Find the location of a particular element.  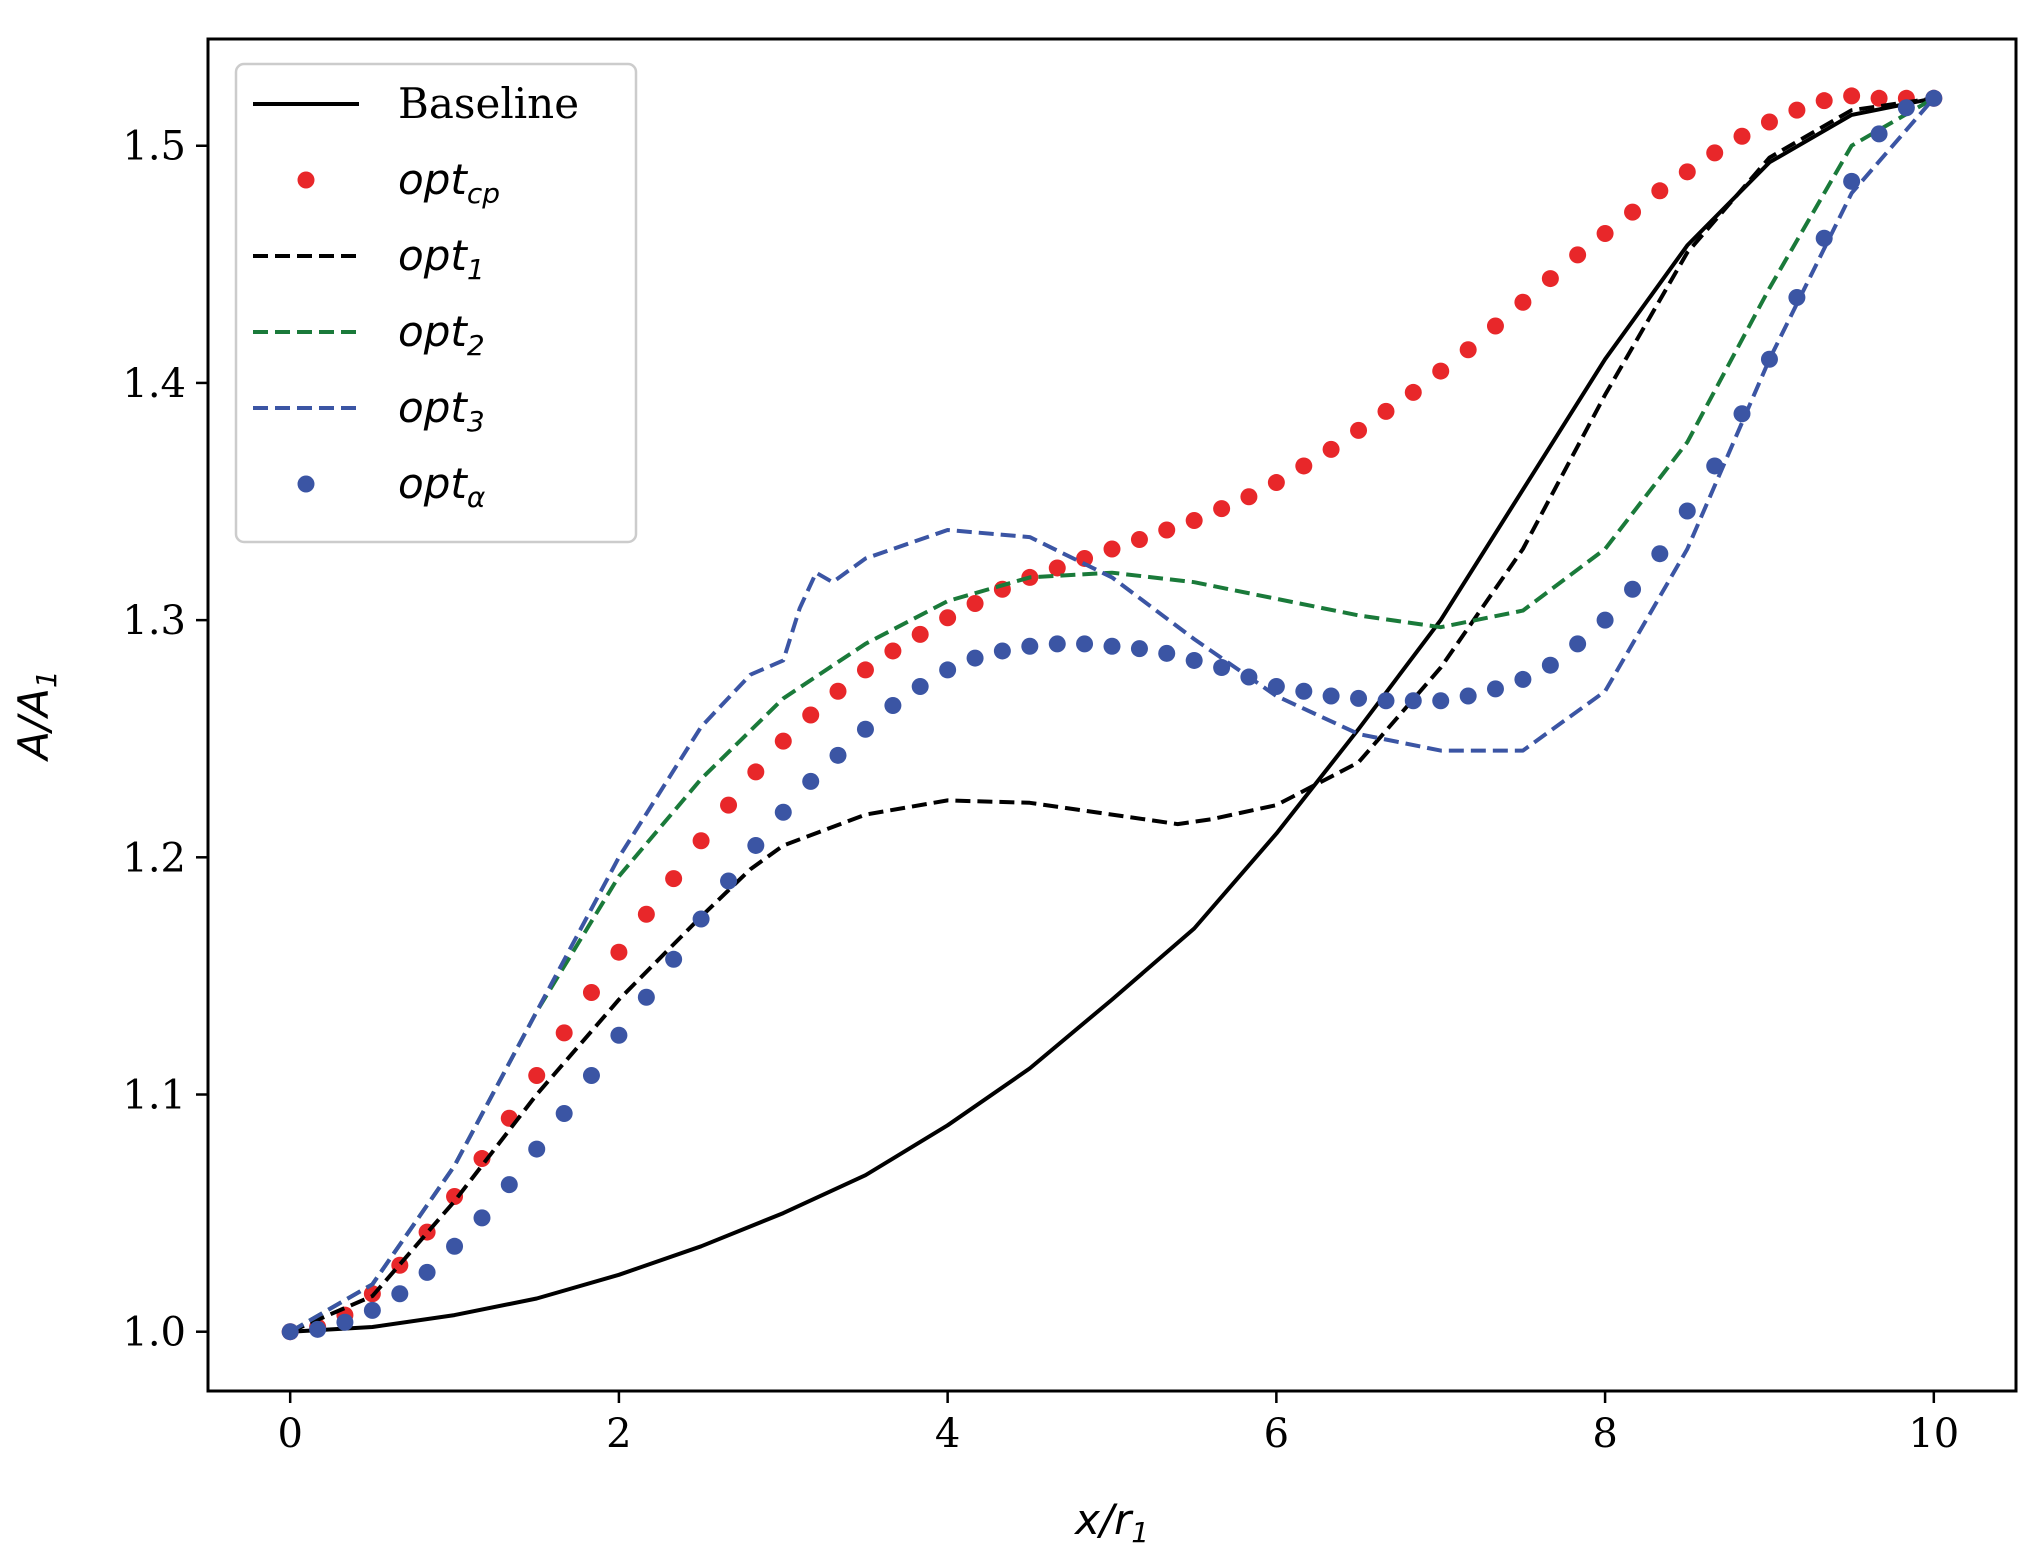

x-tick-label-1: 2 is located at coordinates (618, 1434).